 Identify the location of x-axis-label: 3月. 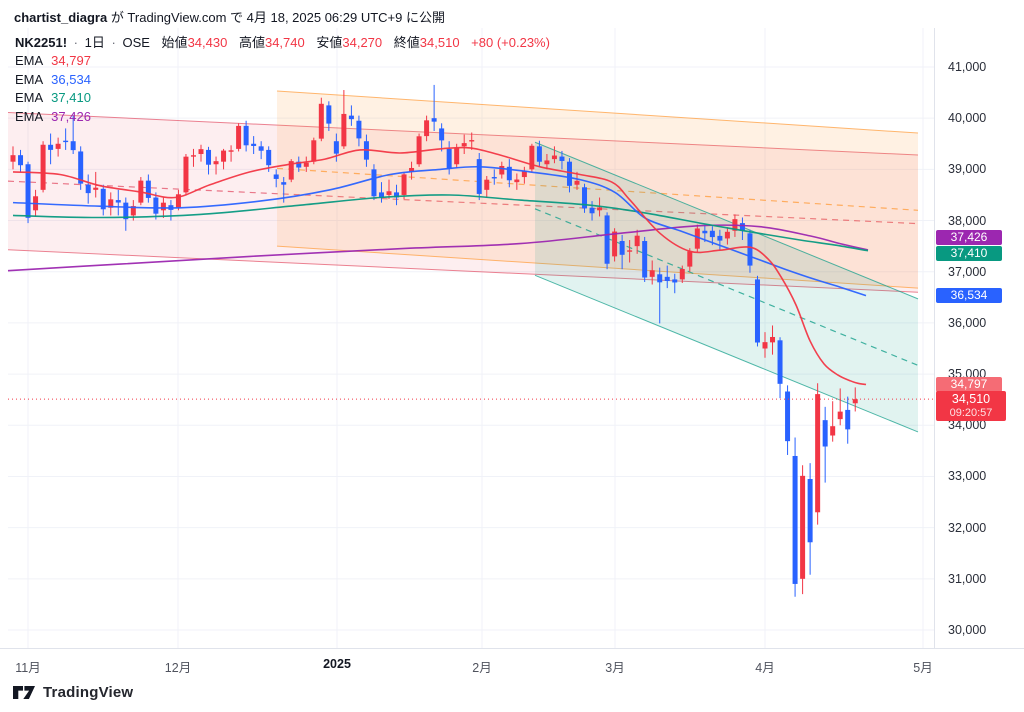
(615, 668).